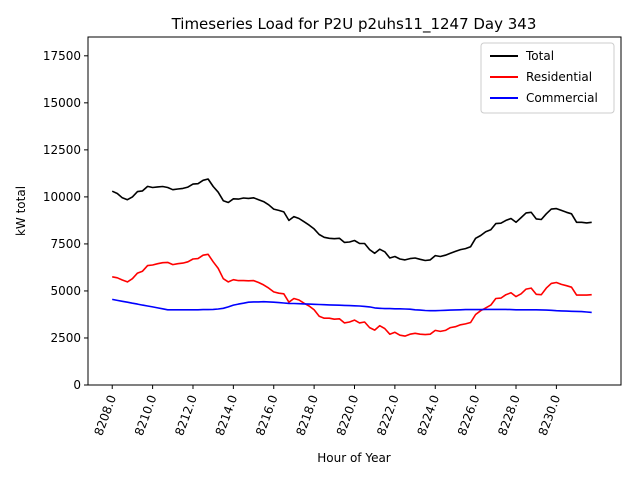  I want to click on y-axis-label: kW total, so click(21, 211).